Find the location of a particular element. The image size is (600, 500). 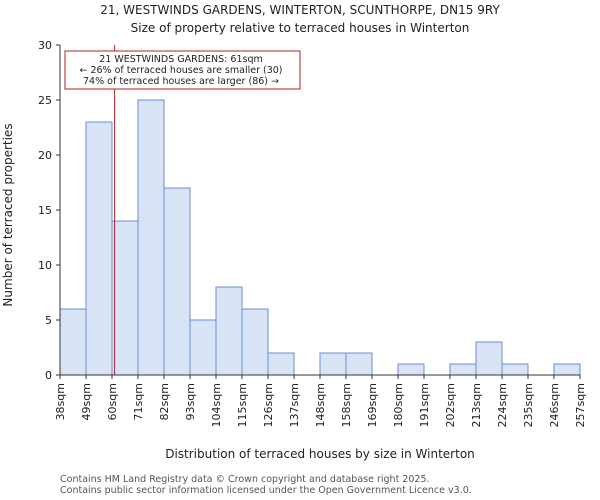

x-tick-label: 137sqm is located at coordinates (294, 405).